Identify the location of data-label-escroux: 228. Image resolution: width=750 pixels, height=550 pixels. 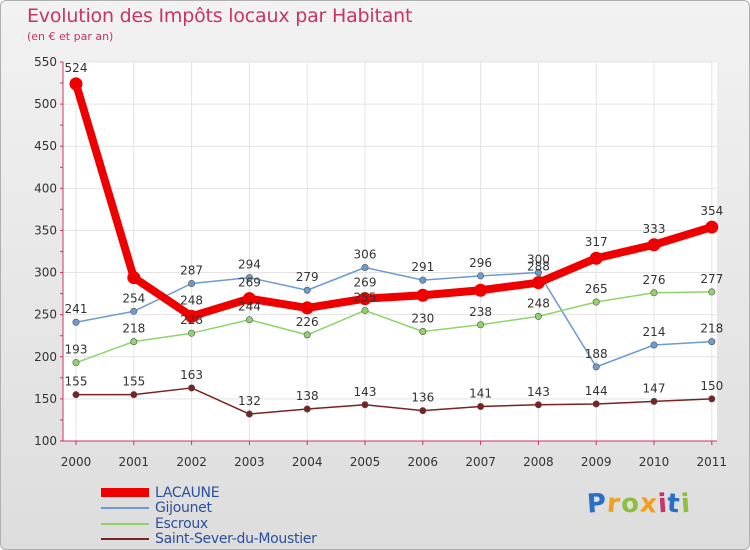
(191, 320).